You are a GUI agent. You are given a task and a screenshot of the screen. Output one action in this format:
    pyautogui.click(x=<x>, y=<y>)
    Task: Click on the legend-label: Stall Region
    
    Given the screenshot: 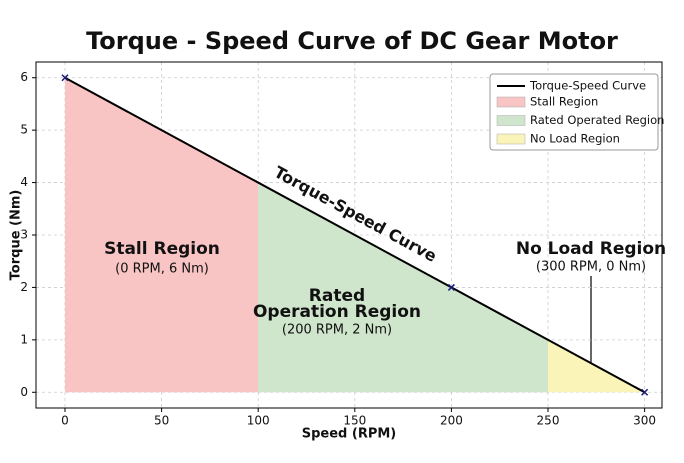 What is the action you would take?
    pyautogui.click(x=564, y=102)
    